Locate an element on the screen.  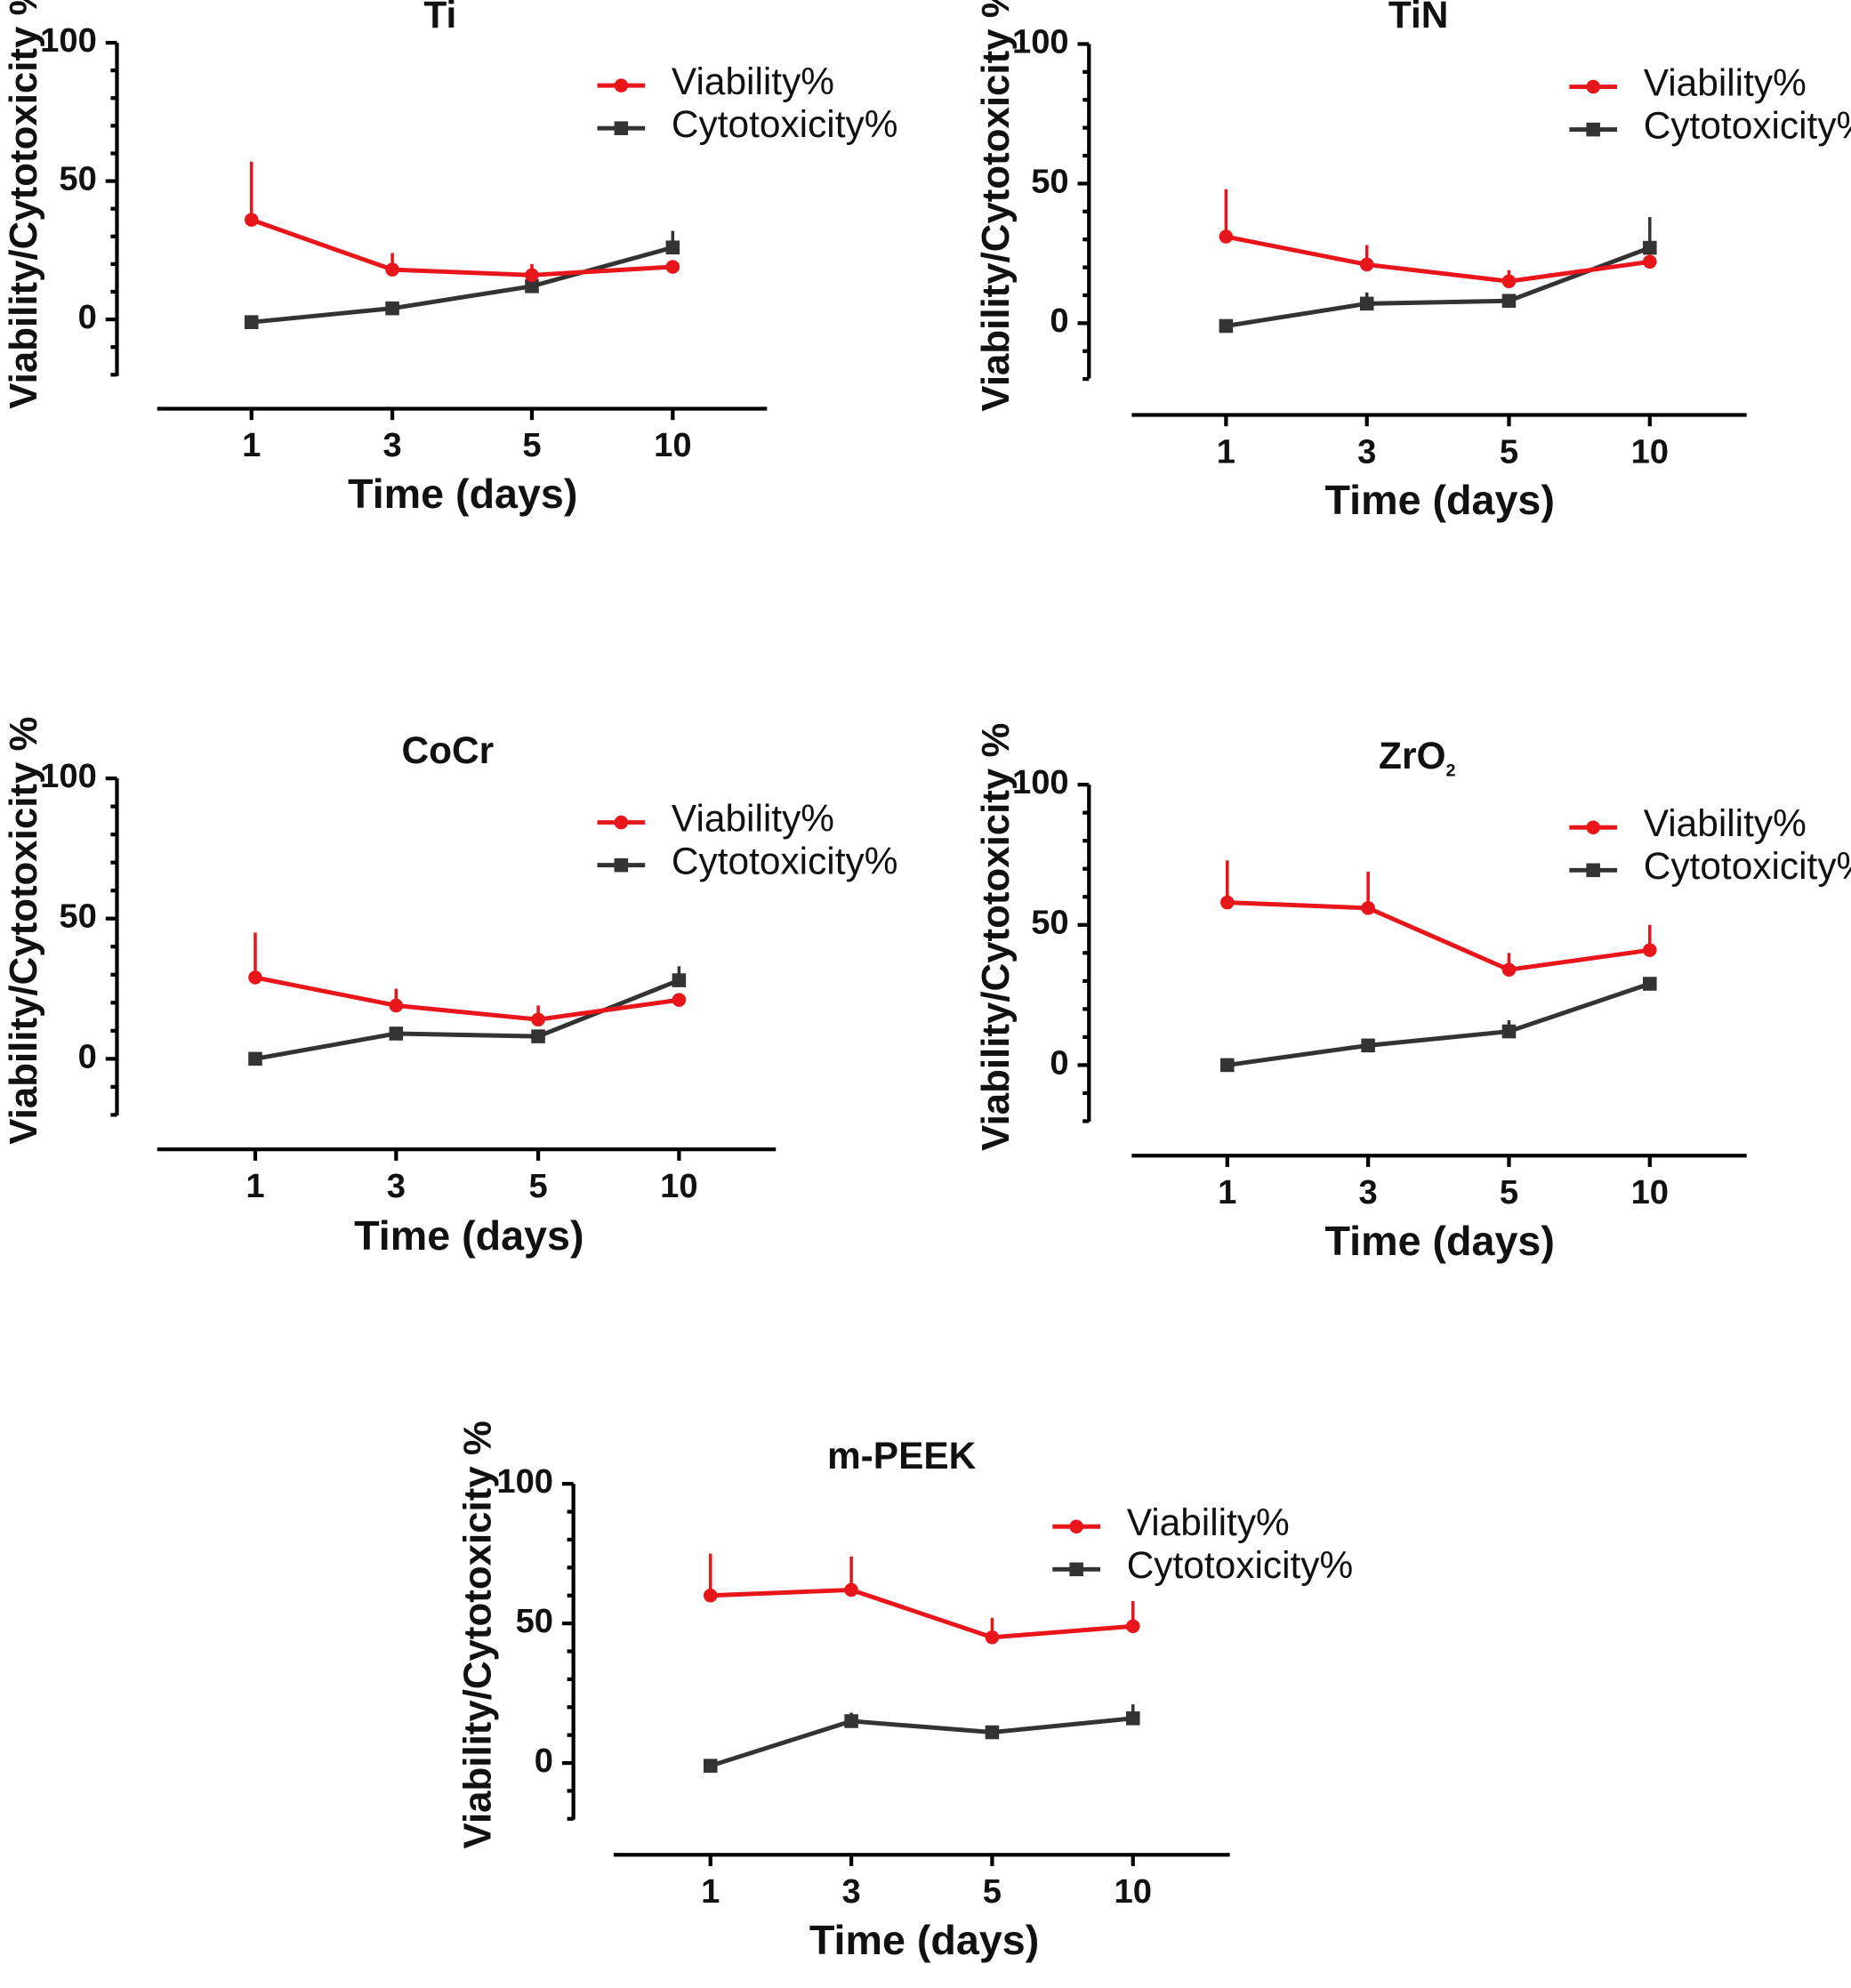
chart-title: ZrO2 is located at coordinates (1417, 757).